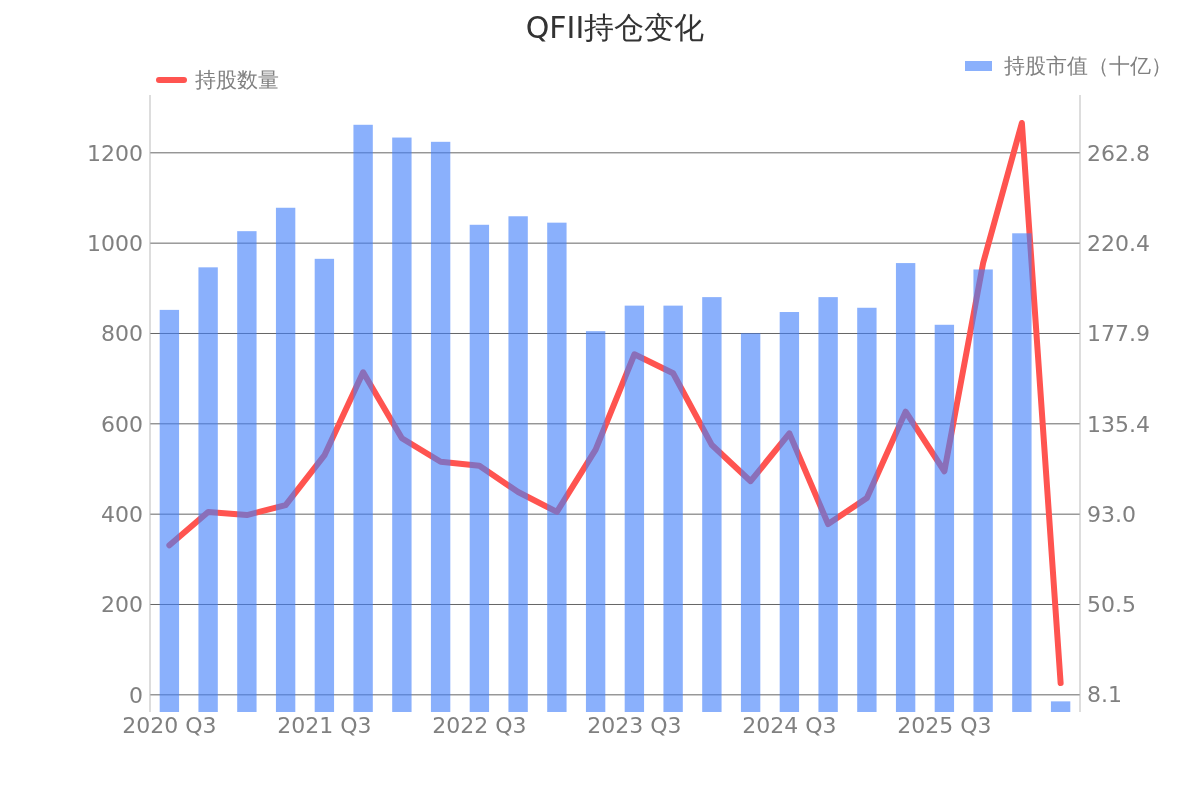 Image resolution: width=1200 pixels, height=800 pixels. What do you see at coordinates (324, 725) in the screenshot?
I see `x-tick-label: 2021 Q3` at bounding box center [324, 725].